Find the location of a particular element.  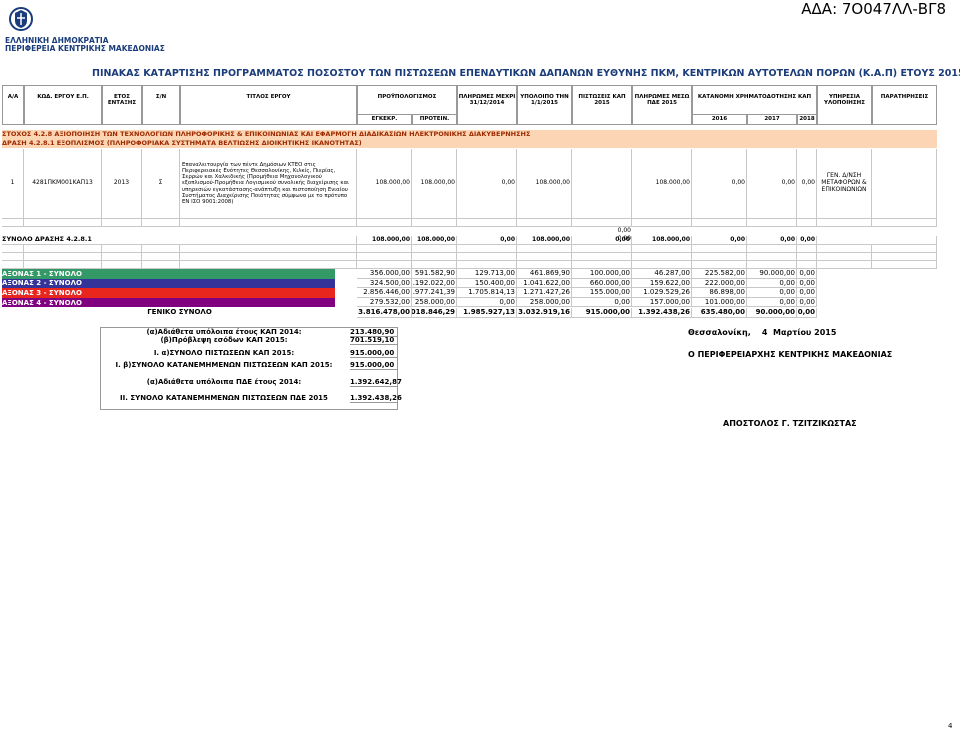

amount: 461.869,90 is located at coordinates (544, 274).